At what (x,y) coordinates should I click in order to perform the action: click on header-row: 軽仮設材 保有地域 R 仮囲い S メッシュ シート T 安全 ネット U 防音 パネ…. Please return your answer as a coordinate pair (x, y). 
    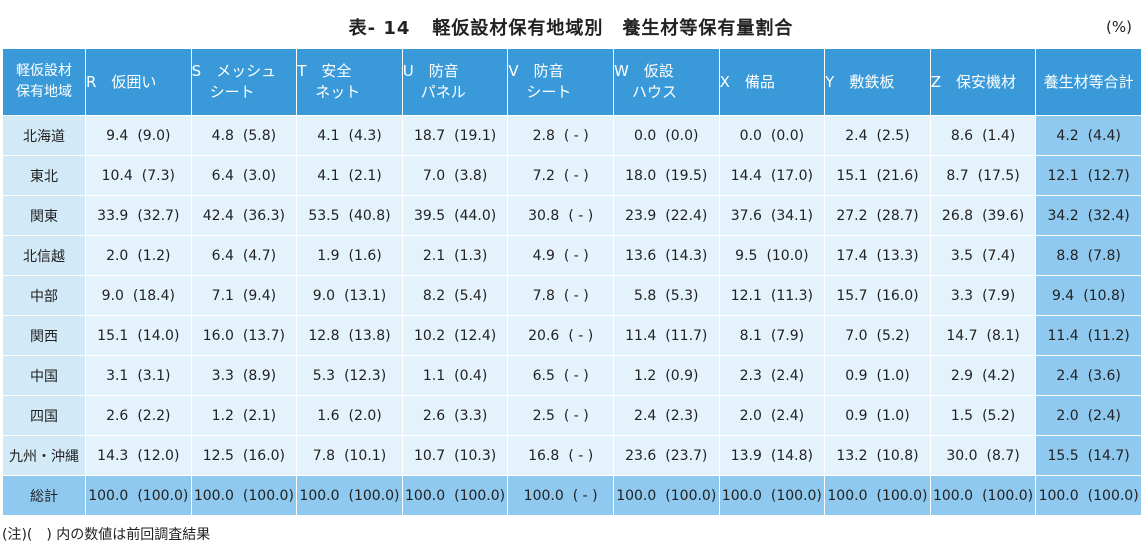
    Looking at the image, I should click on (572, 82).